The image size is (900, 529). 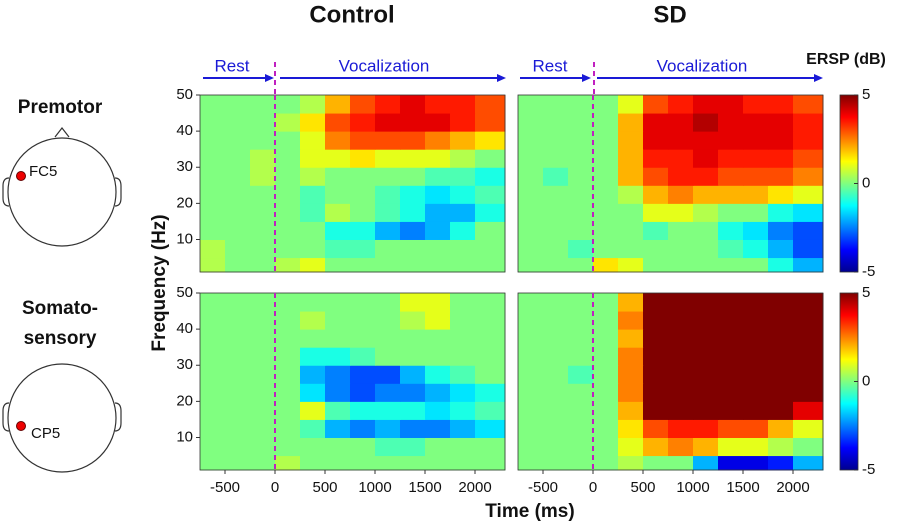 I want to click on x-tick-label: 2000, so click(x=474, y=487).